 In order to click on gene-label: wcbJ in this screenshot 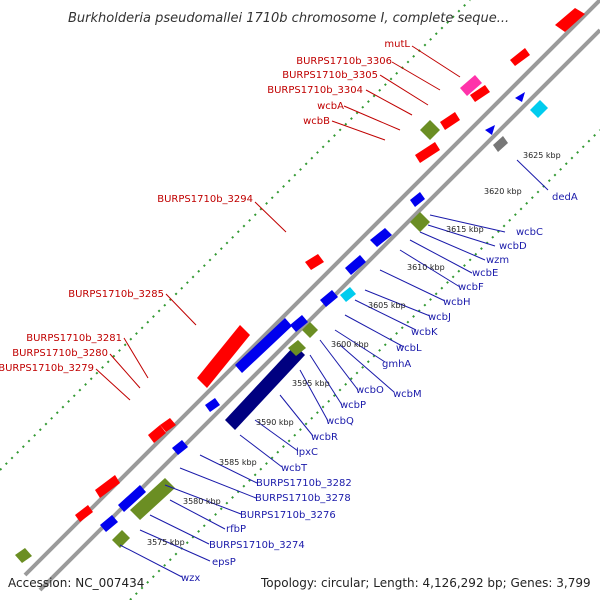, I will do `click(439, 317)`.